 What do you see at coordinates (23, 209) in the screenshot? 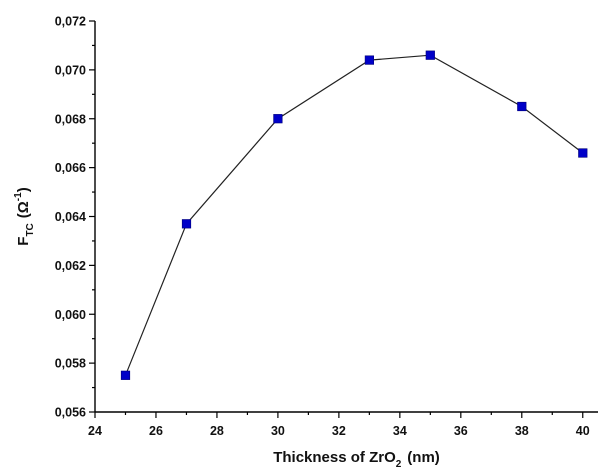
I see `y-axis-title-unit-open: (Ω` at bounding box center [23, 209].